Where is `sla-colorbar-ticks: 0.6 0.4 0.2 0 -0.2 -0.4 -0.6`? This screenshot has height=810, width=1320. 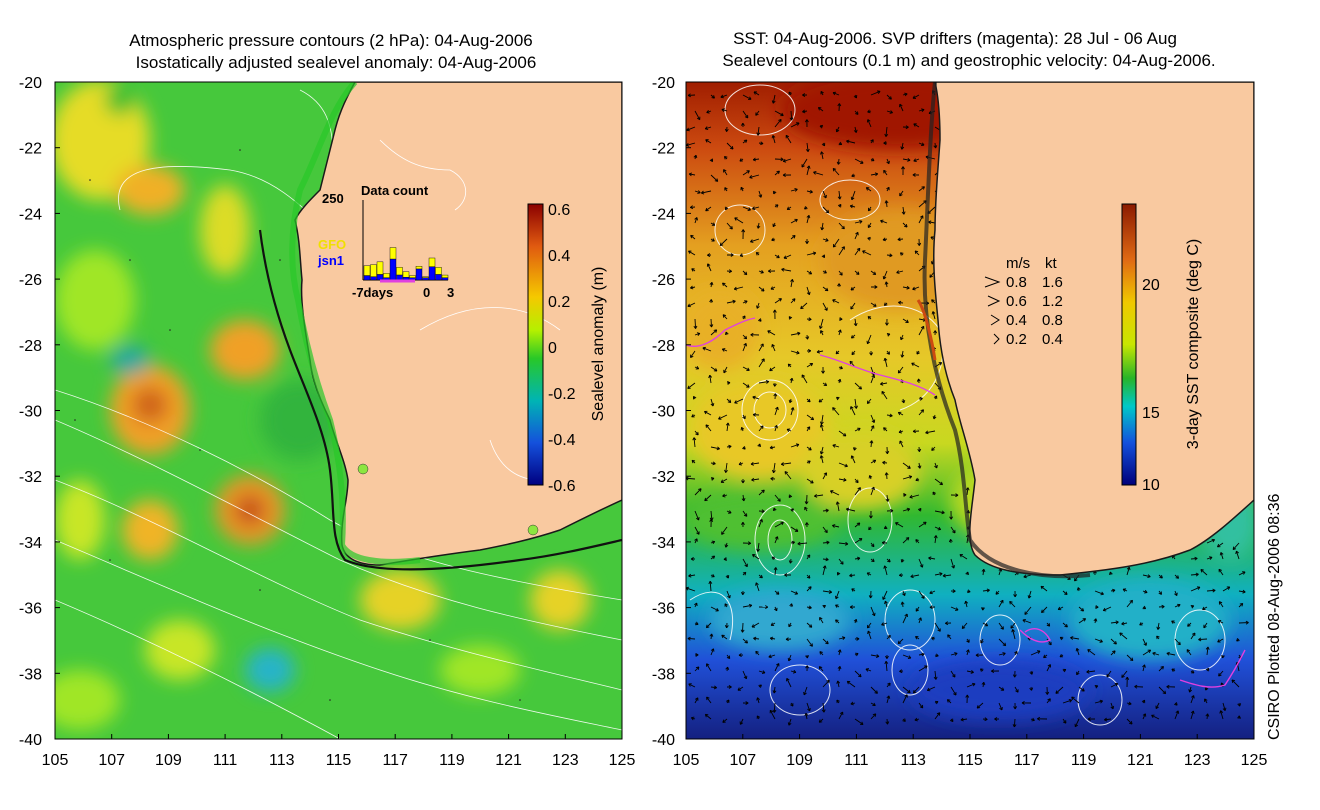
sla-colorbar-ticks: 0.6 0.4 0.2 0 -0.2 -0.4 -0.6 is located at coordinates (562, 348).